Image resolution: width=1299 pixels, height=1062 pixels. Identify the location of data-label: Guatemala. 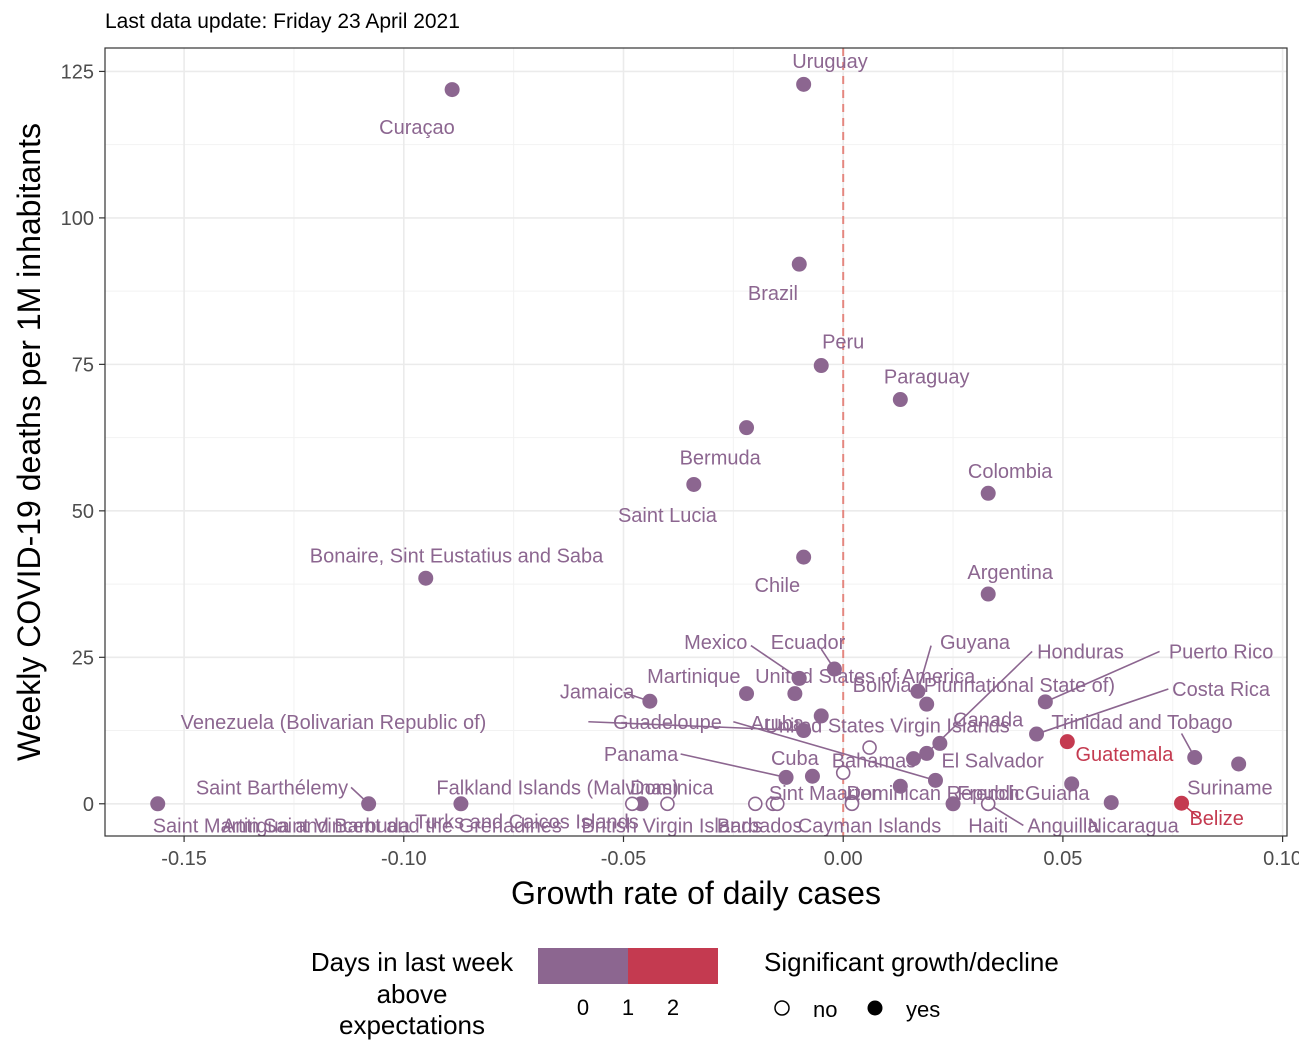
(1124, 755).